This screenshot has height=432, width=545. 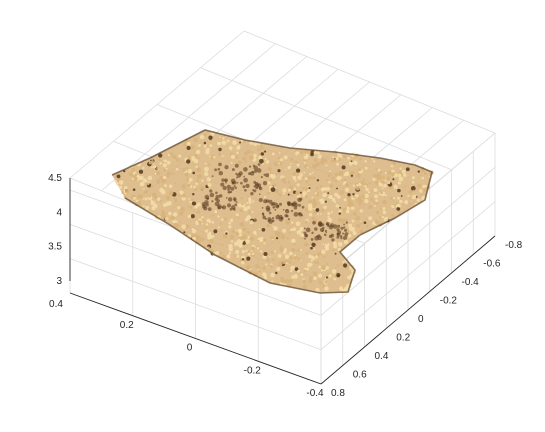 What do you see at coordinates (127, 325) in the screenshot?
I see `x-tick-label: 0.2` at bounding box center [127, 325].